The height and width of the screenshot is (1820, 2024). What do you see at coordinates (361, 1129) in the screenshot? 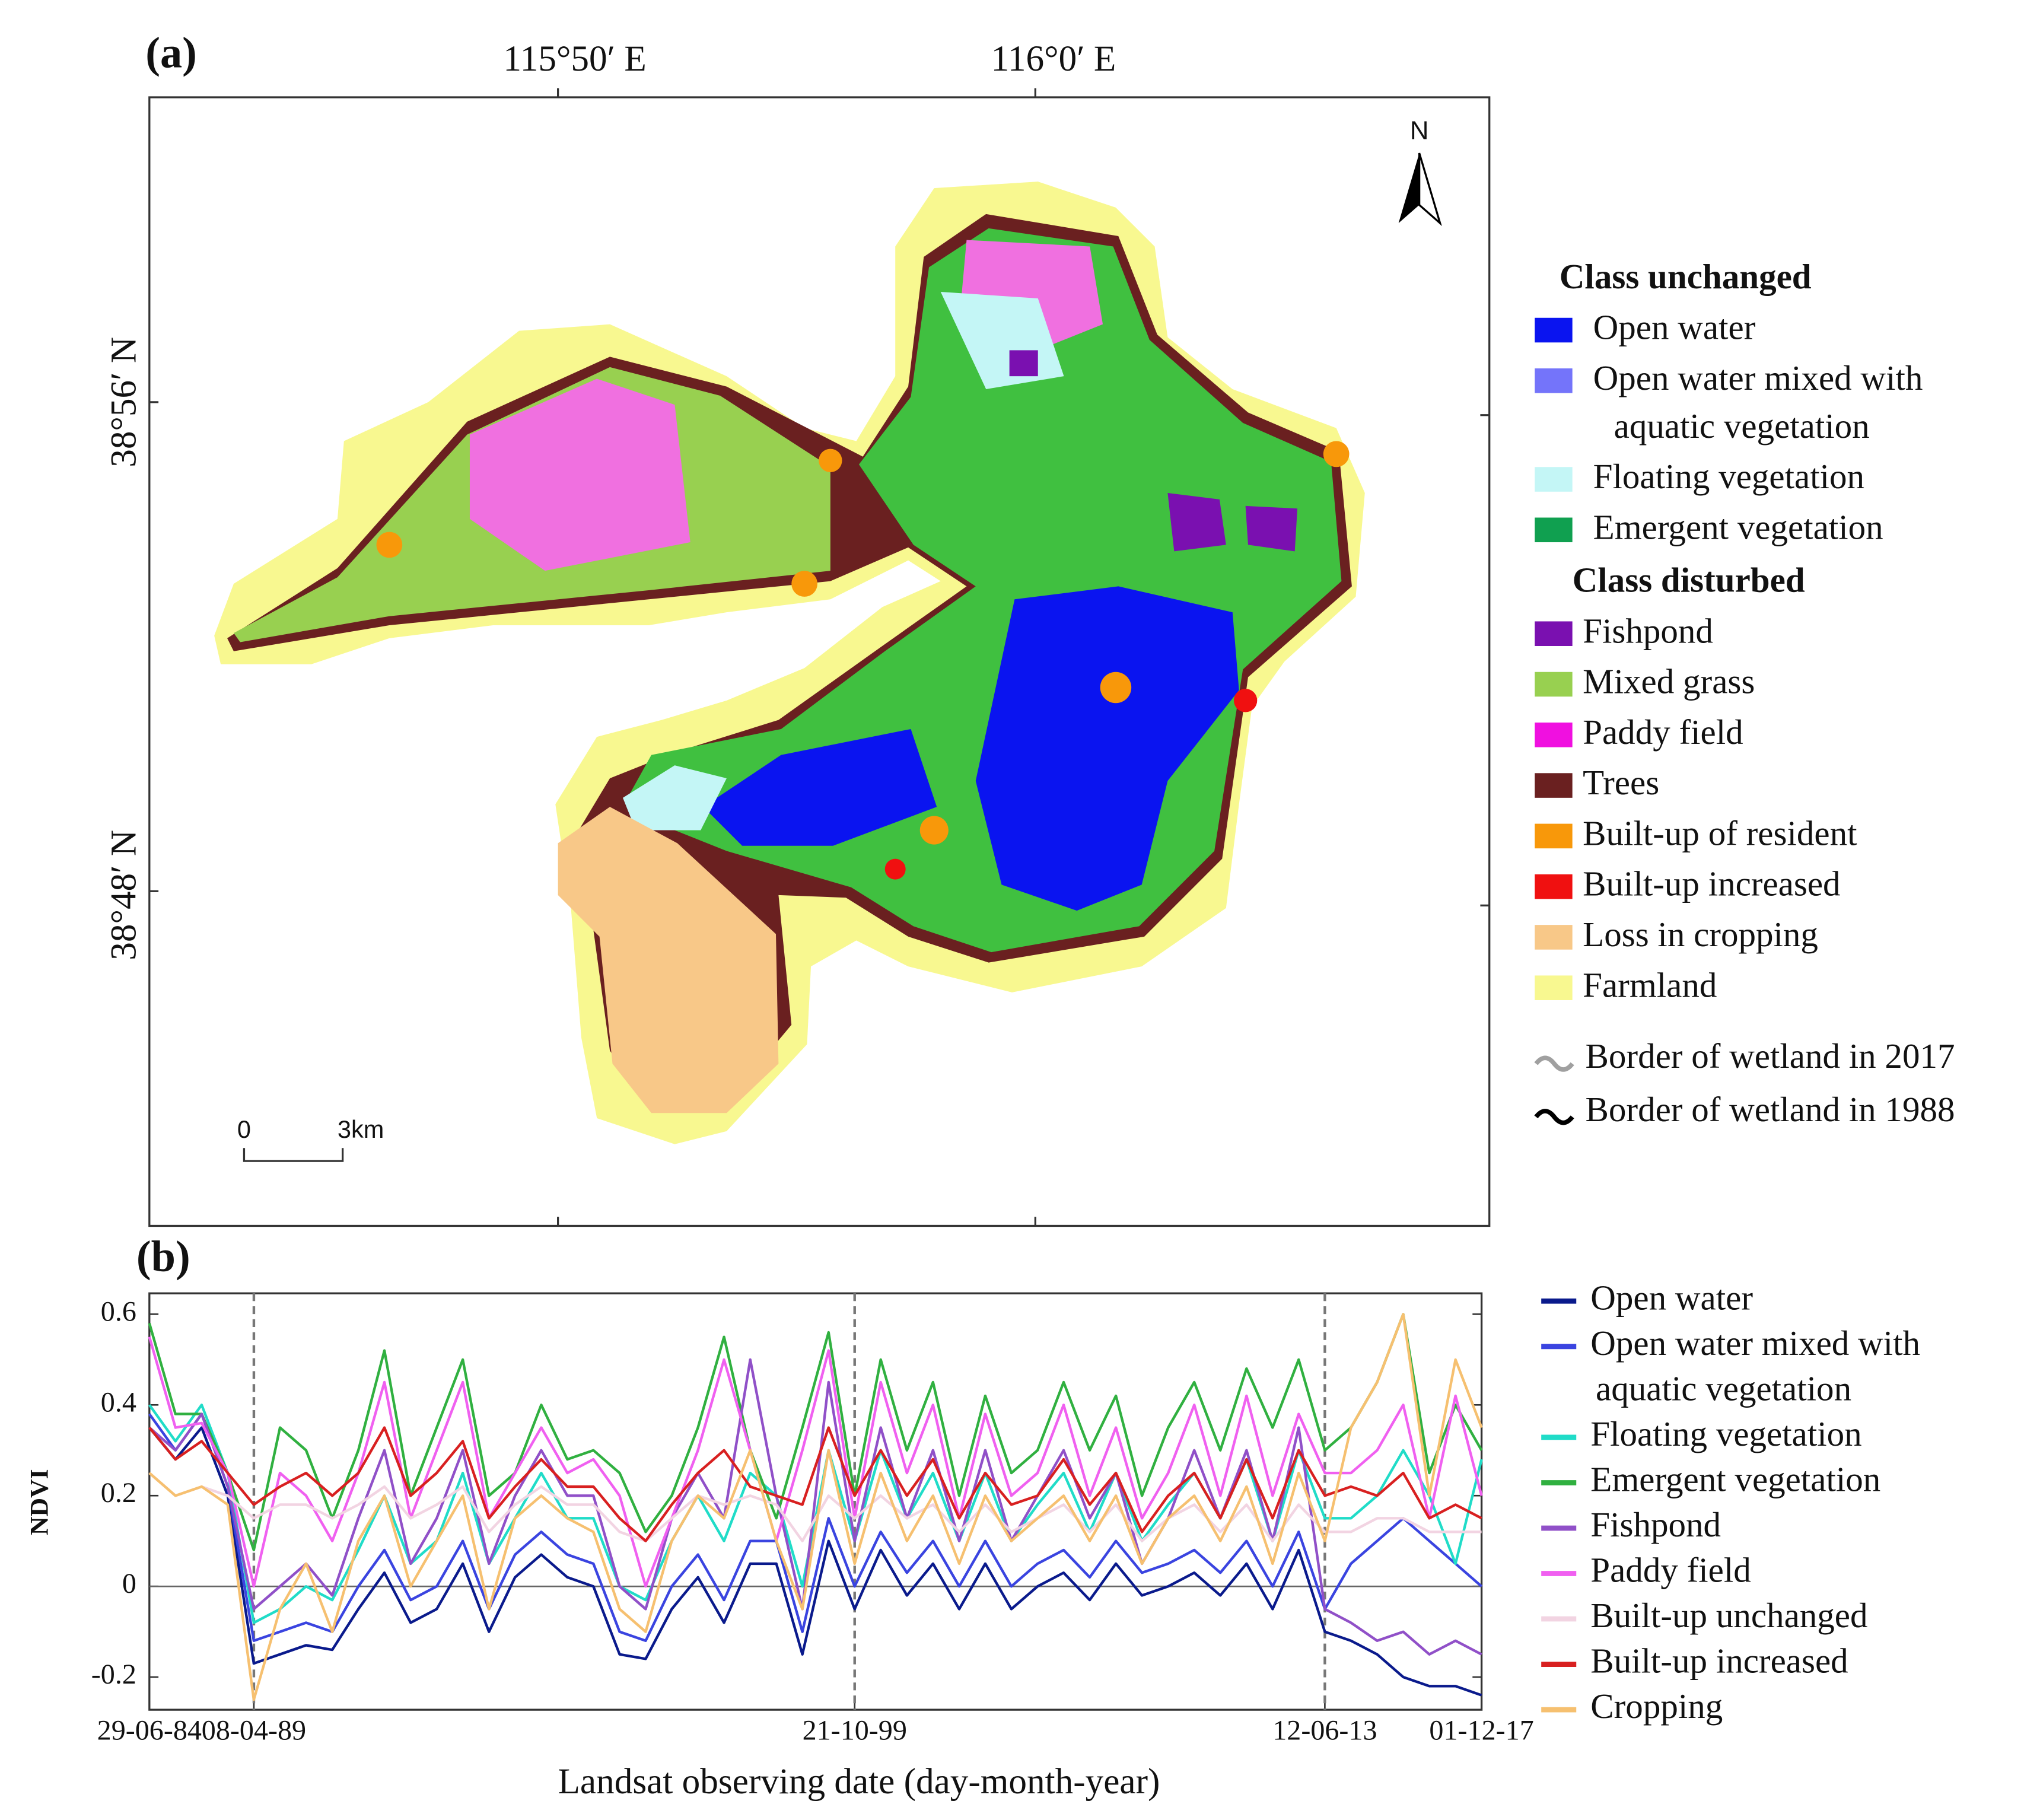
I see `scale-label: 3km` at bounding box center [361, 1129].